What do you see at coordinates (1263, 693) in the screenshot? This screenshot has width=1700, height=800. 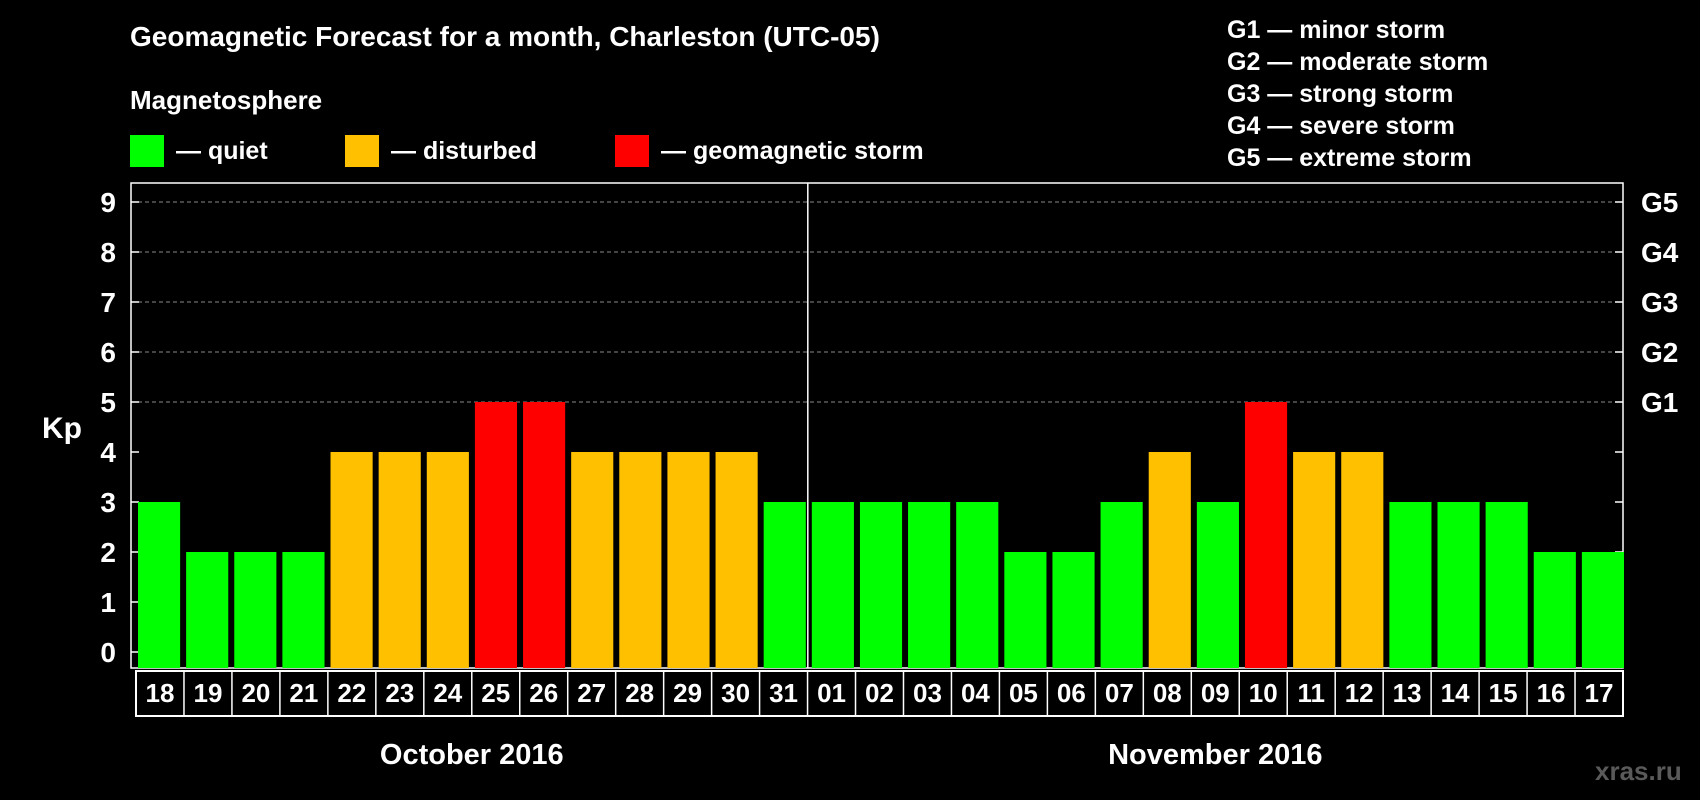 I see `date-label-10: 10` at bounding box center [1263, 693].